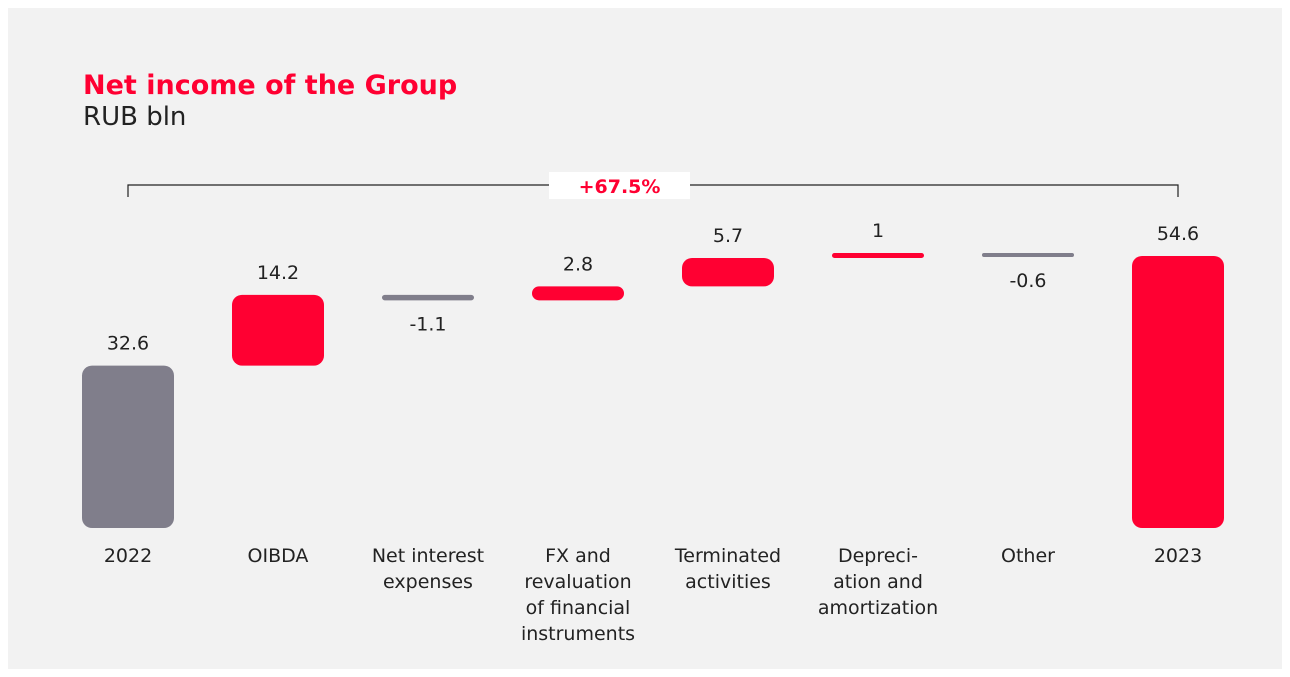 Image resolution: width=1290 pixels, height=677 pixels. Describe the element at coordinates (1027, 281) in the screenshot. I see `value-label: -0.6` at that location.